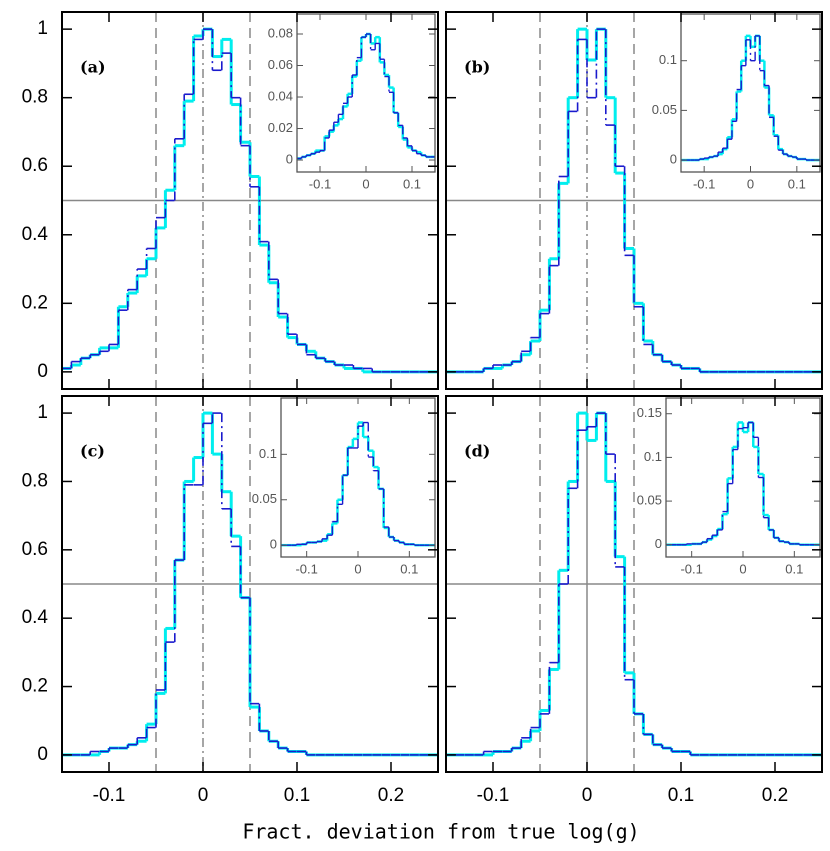  What do you see at coordinates (280, 95) in the screenshot?
I see `inset-y-tick-label: 0.04` at bounding box center [280, 95].